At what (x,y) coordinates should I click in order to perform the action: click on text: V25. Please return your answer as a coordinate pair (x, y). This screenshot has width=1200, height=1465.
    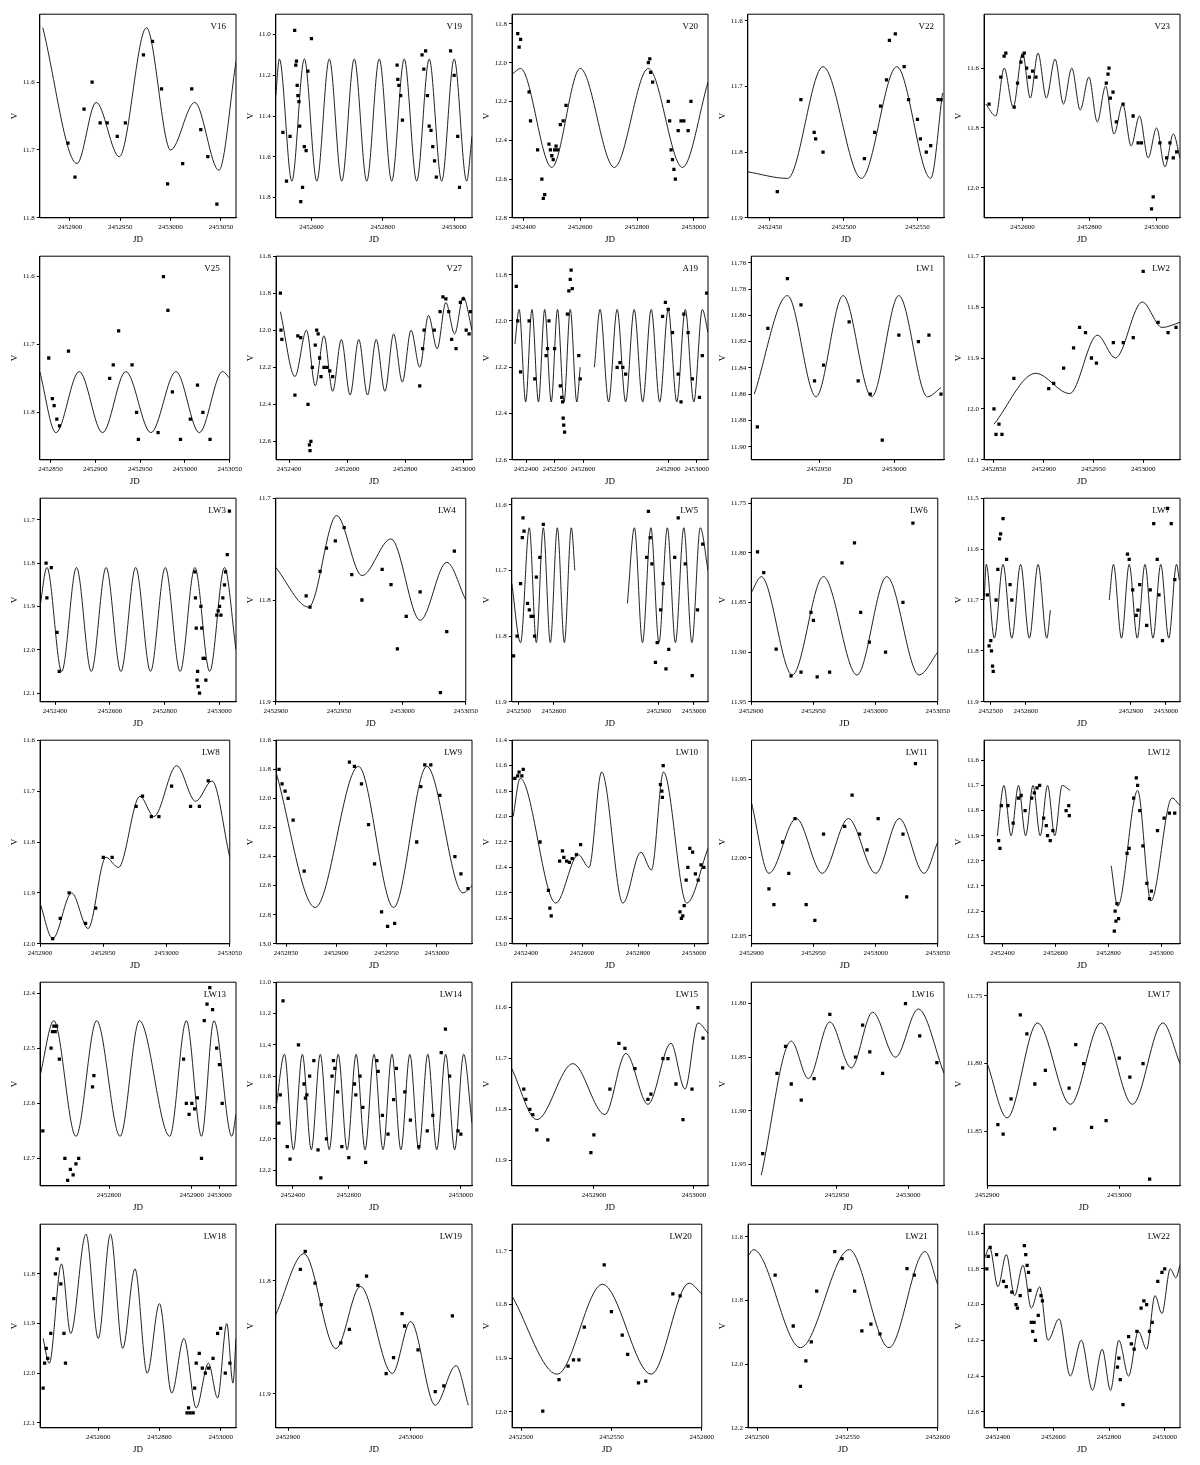
    Looking at the image, I should click on (212, 268).